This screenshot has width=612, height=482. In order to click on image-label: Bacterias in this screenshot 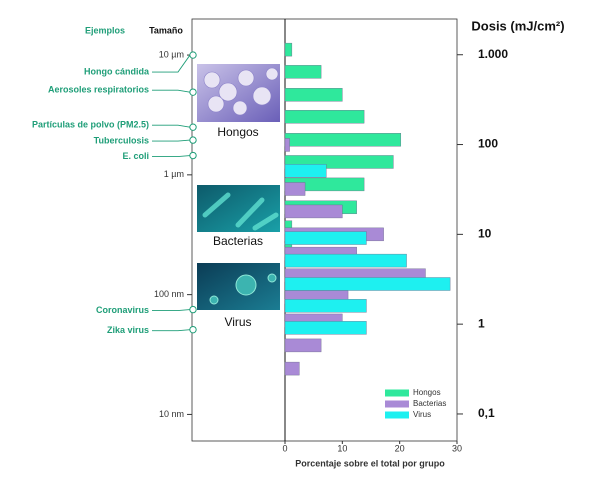, I will do `click(238, 241)`.